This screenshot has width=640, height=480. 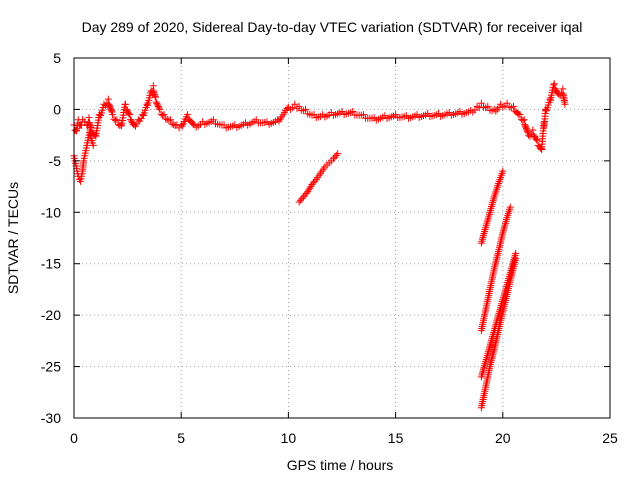 I want to click on y-tick-label: 5, so click(x=57, y=58).